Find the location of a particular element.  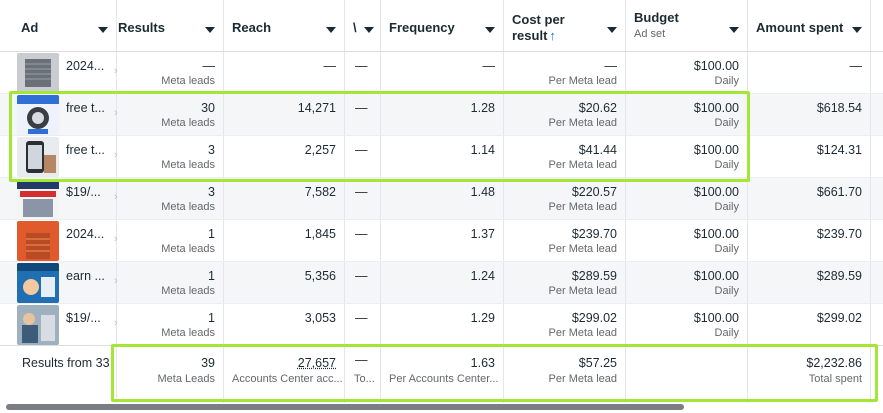

cost-cell: $299.02 Per Meta lead is located at coordinates (565, 324).